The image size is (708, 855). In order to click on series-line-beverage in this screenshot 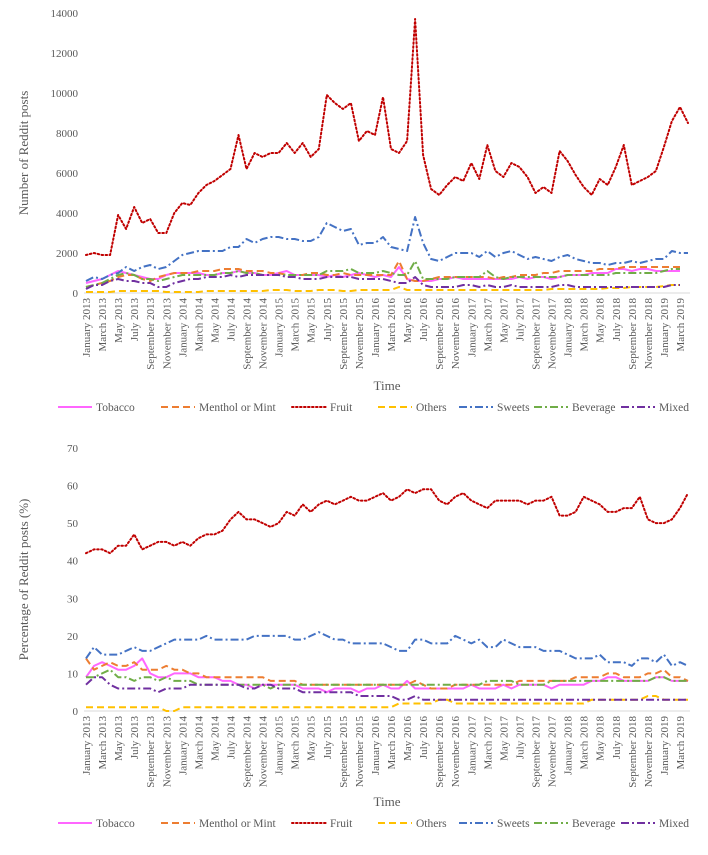, I will do `click(387, 679)`.